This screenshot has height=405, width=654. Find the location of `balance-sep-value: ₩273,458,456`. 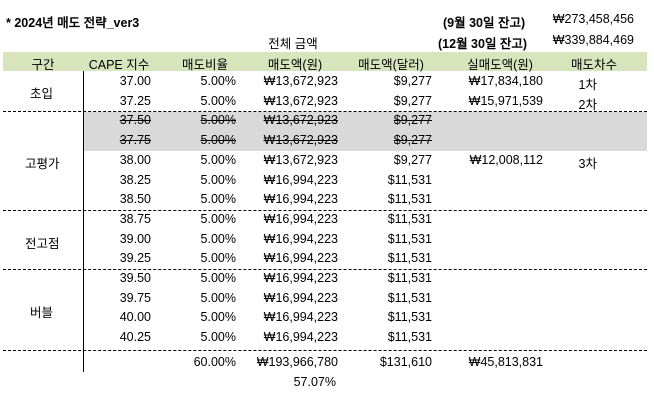

balance-sep-value: ₩273,458,456 is located at coordinates (593, 19).